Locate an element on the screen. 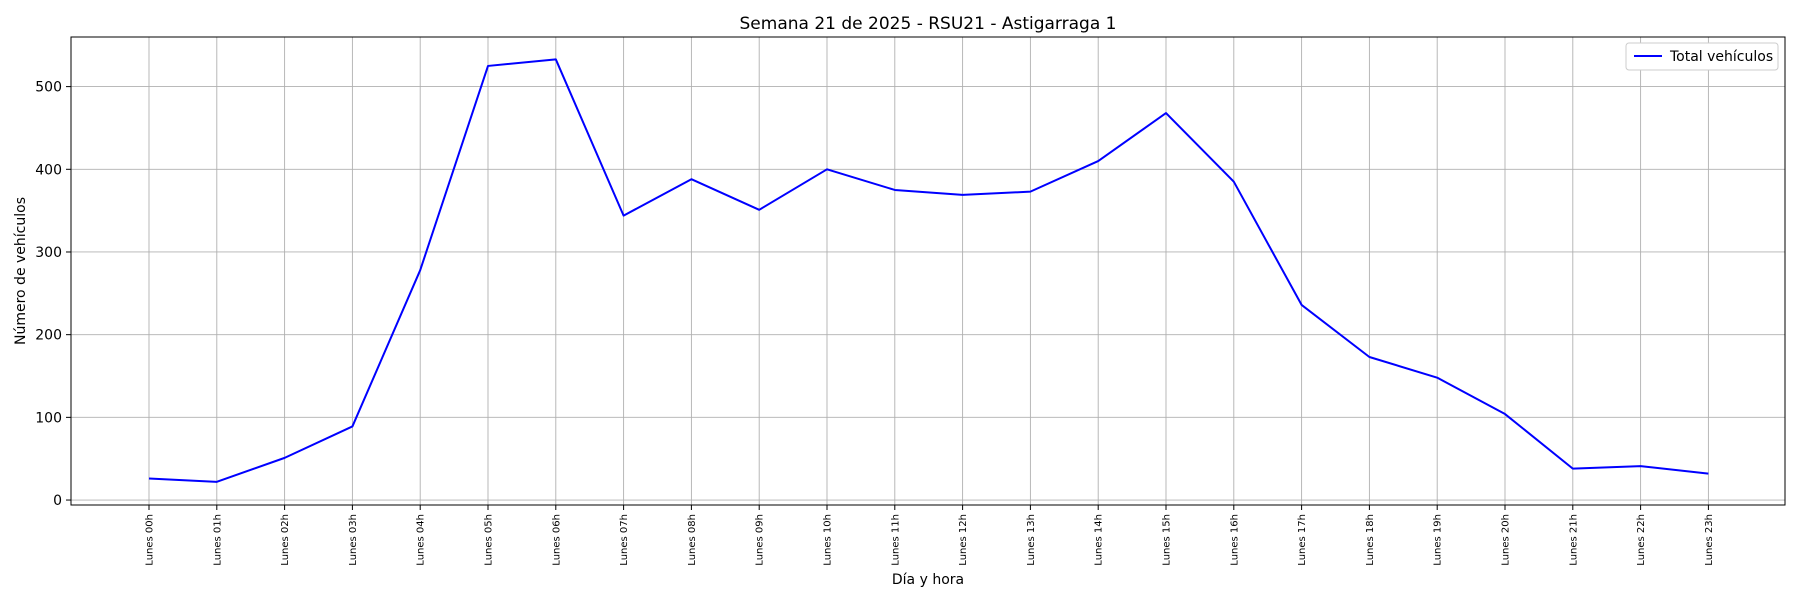 The width and height of the screenshot is (1800, 600). x-tick-label: Lunes 00h is located at coordinates (150, 540).